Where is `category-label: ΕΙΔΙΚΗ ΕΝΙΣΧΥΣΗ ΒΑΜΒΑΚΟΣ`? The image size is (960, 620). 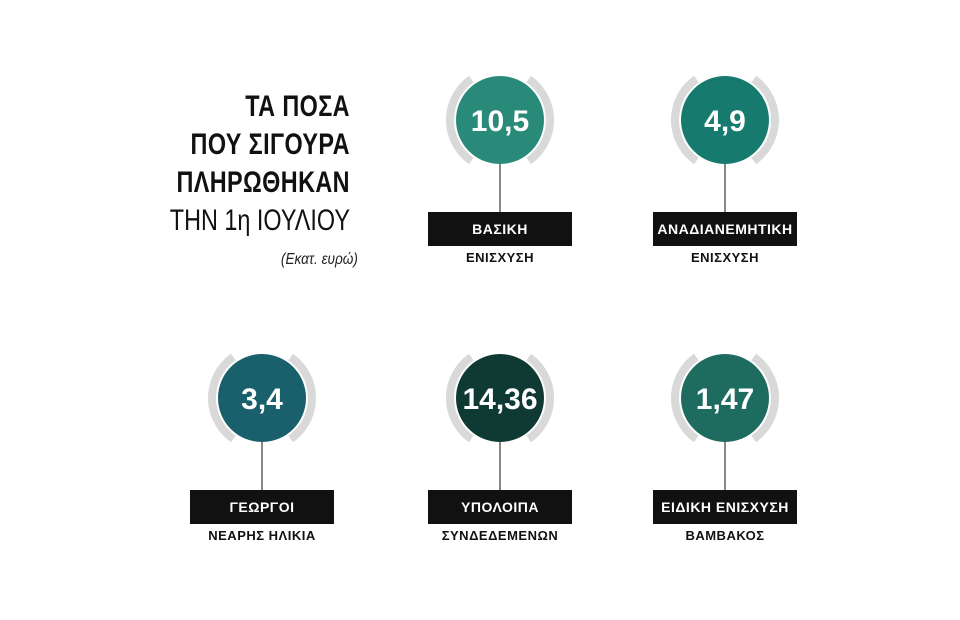
category-label: ΕΙΔΙΚΗ ΕΝΙΣΧΥΣΗ ΒΑΜΒΑΚΟΣ is located at coordinates (725, 516).